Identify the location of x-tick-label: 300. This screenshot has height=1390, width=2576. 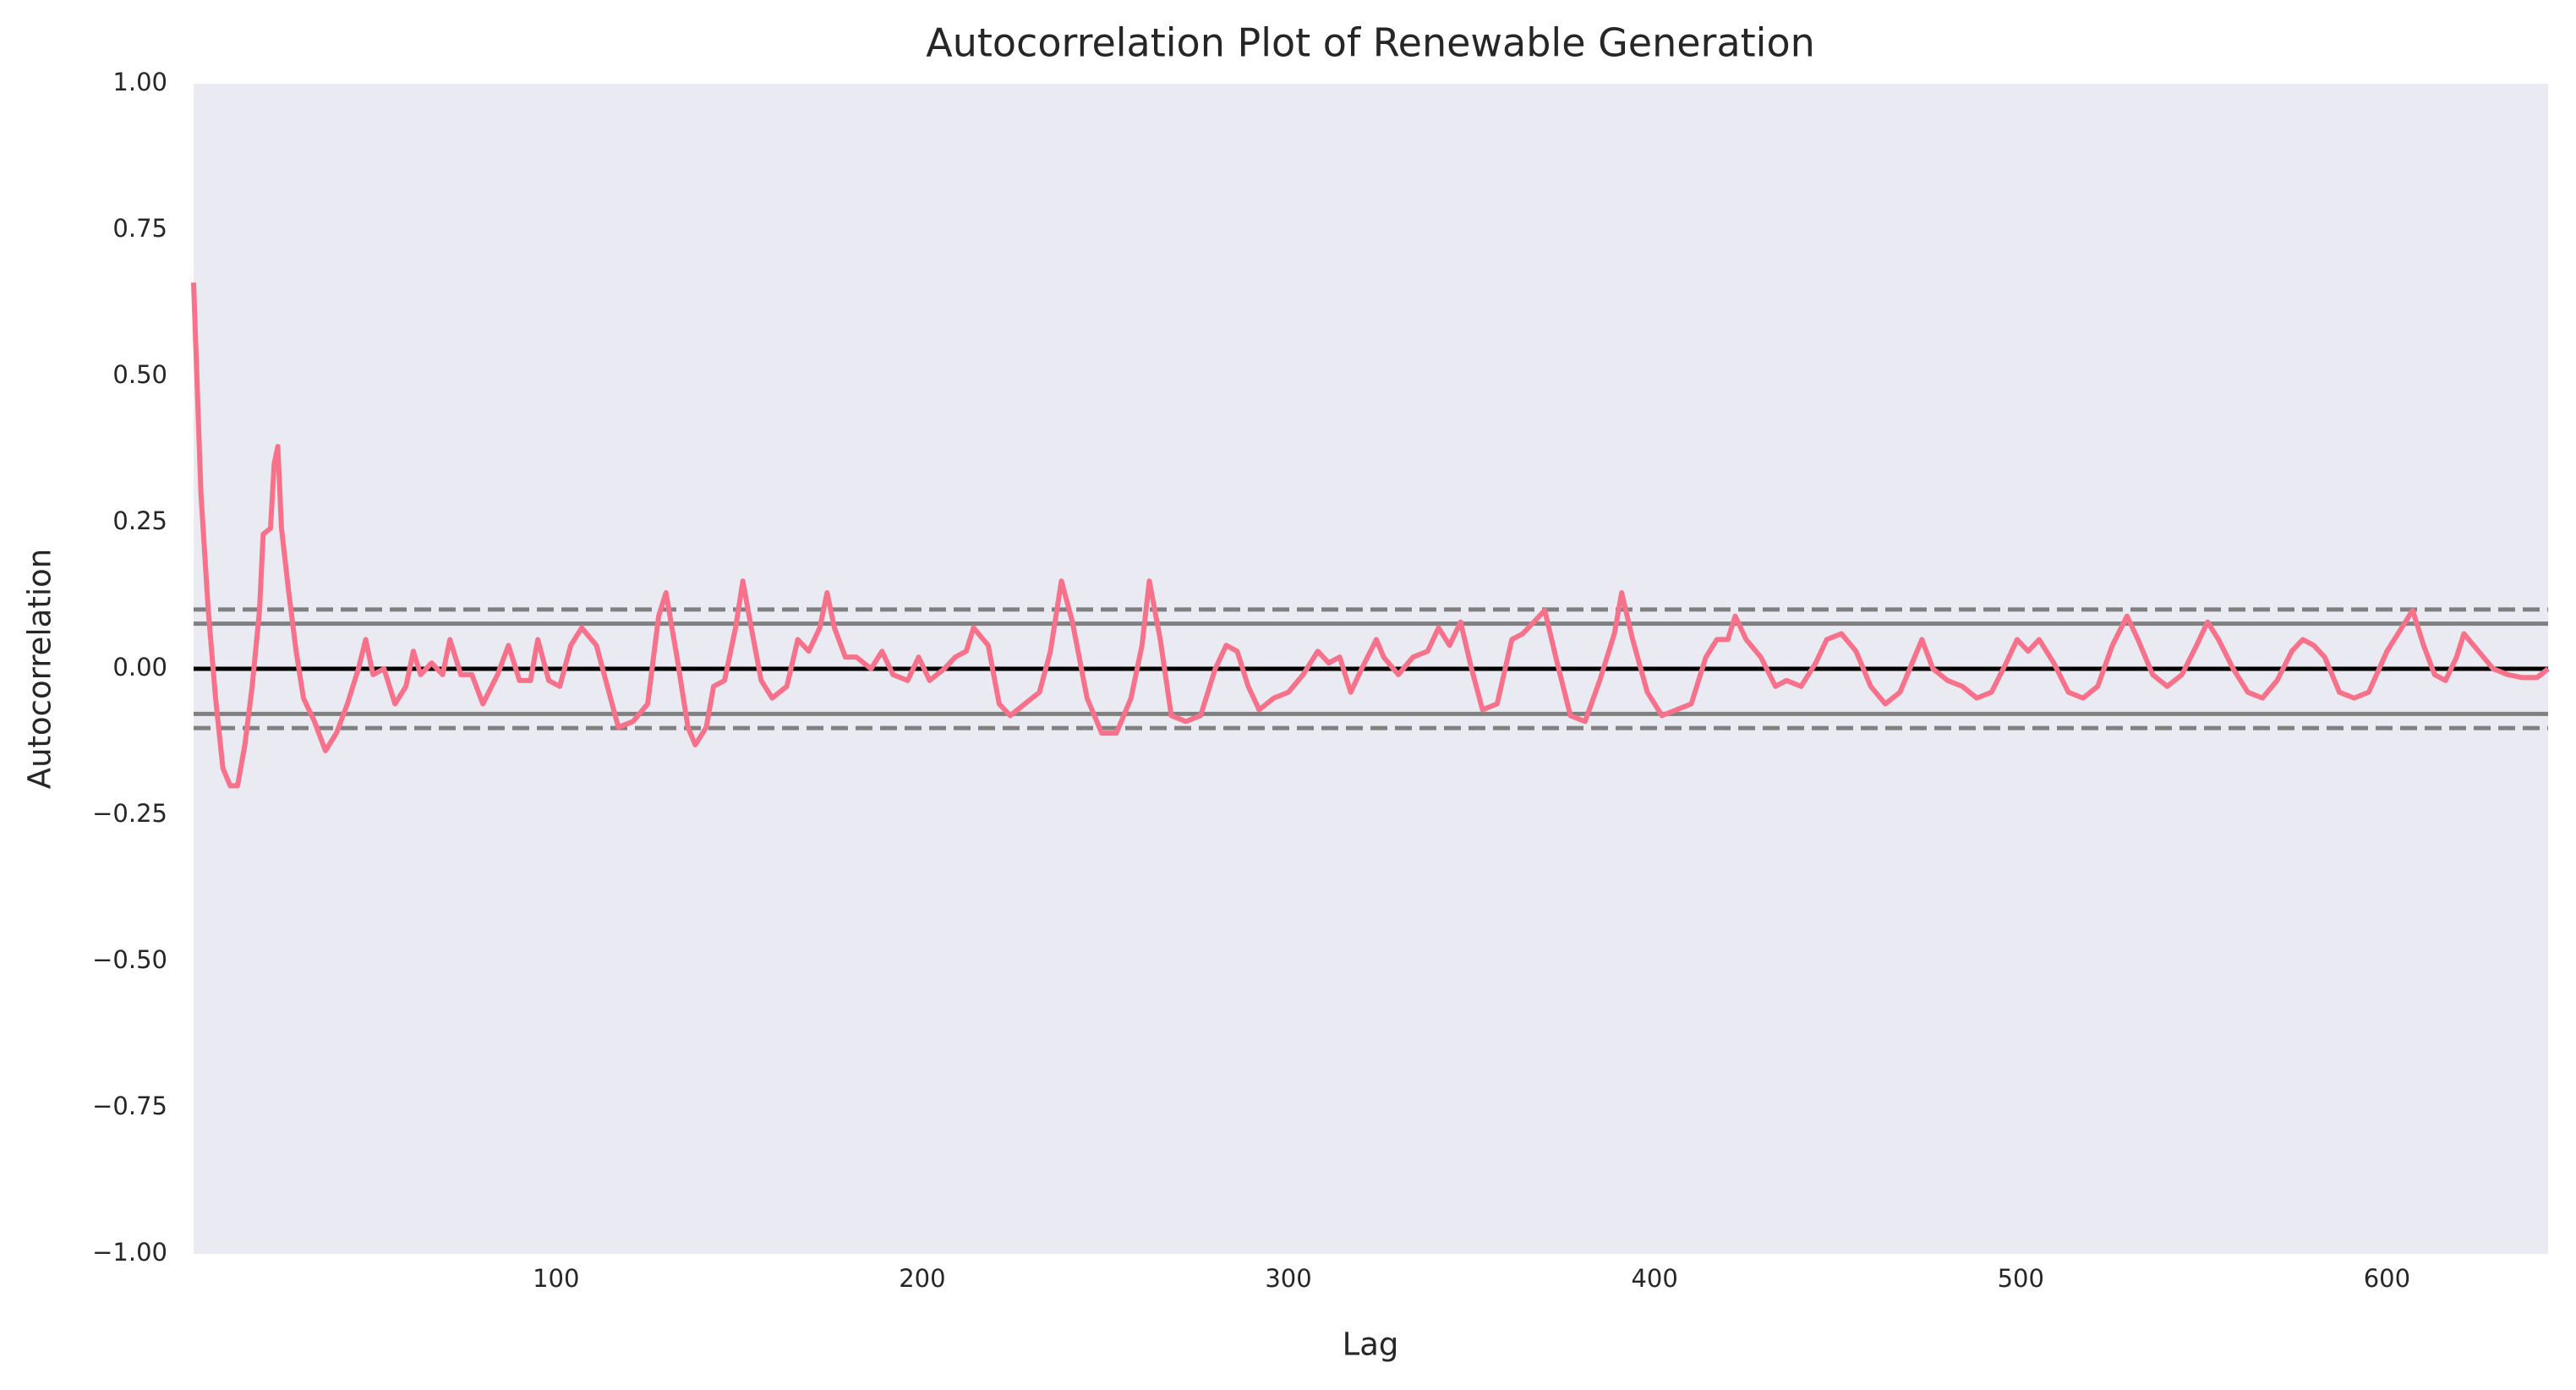
(1288, 1279).